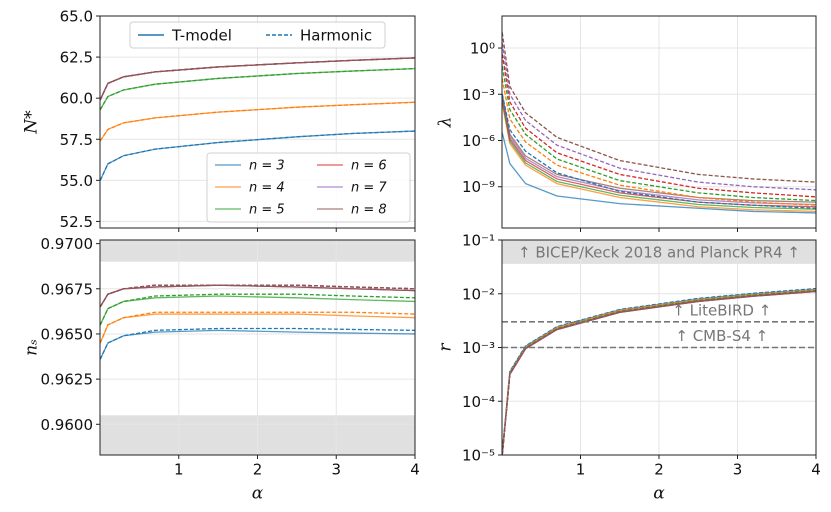  What do you see at coordinates (659, 252) in the screenshot?
I see `region-label: ↑ BICEP/Keck 2018 and Planck PR4 ↑` at bounding box center [659, 252].